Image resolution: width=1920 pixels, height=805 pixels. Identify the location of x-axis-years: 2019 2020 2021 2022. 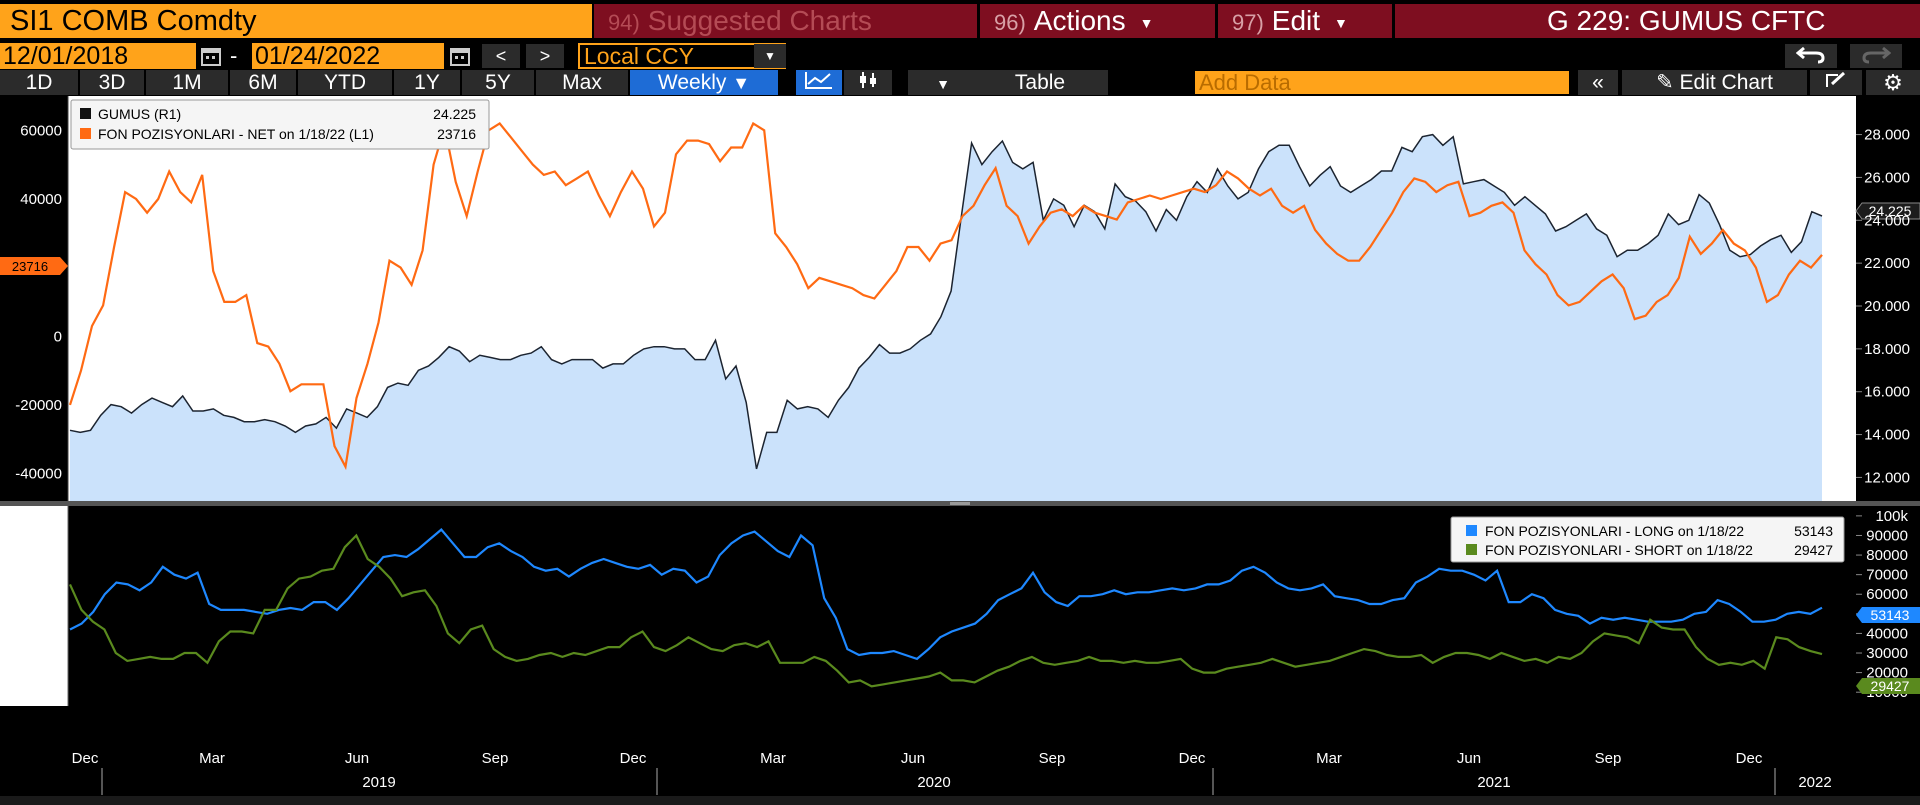
(966, 781).